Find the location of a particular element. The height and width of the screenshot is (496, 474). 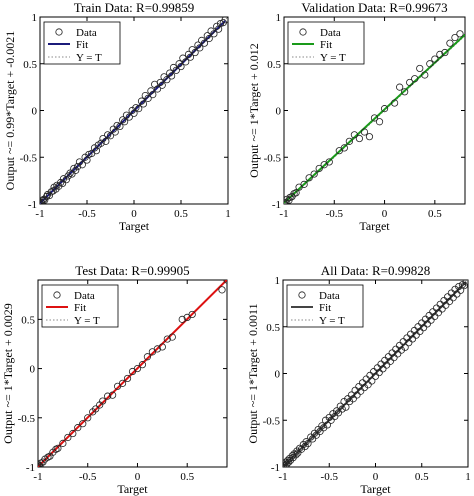

fit-line is located at coordinates (133, 112).